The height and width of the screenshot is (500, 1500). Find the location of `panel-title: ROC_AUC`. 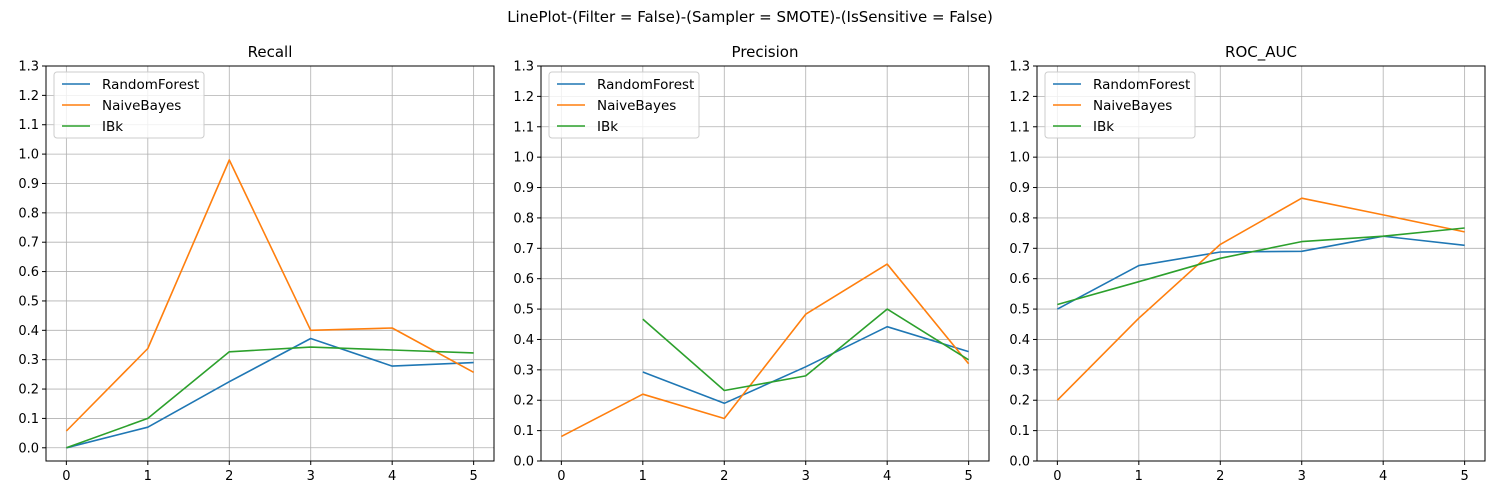

panel-title: ROC_AUC is located at coordinates (1261, 52).